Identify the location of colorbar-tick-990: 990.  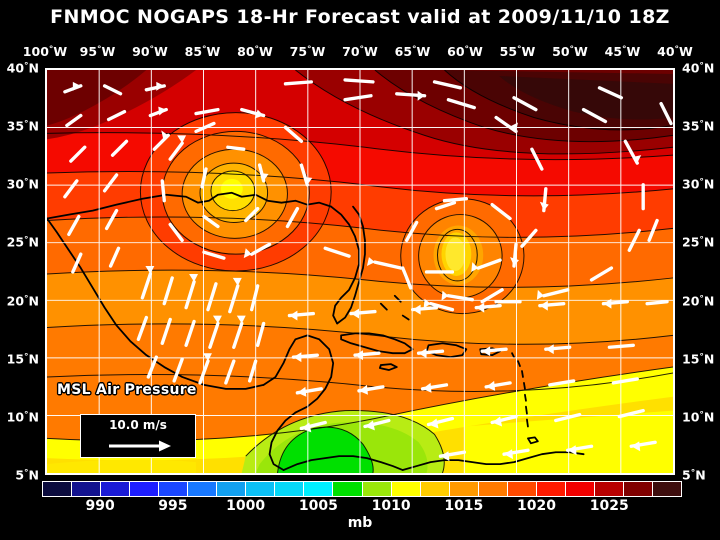
(100, 506).